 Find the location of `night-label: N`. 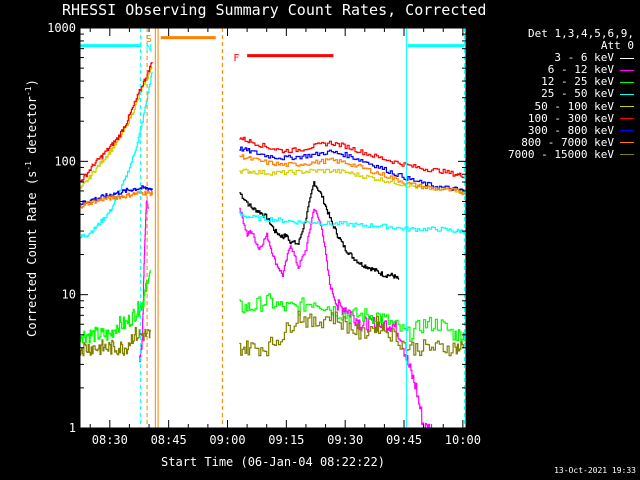

night-label: N is located at coordinates (149, 48).